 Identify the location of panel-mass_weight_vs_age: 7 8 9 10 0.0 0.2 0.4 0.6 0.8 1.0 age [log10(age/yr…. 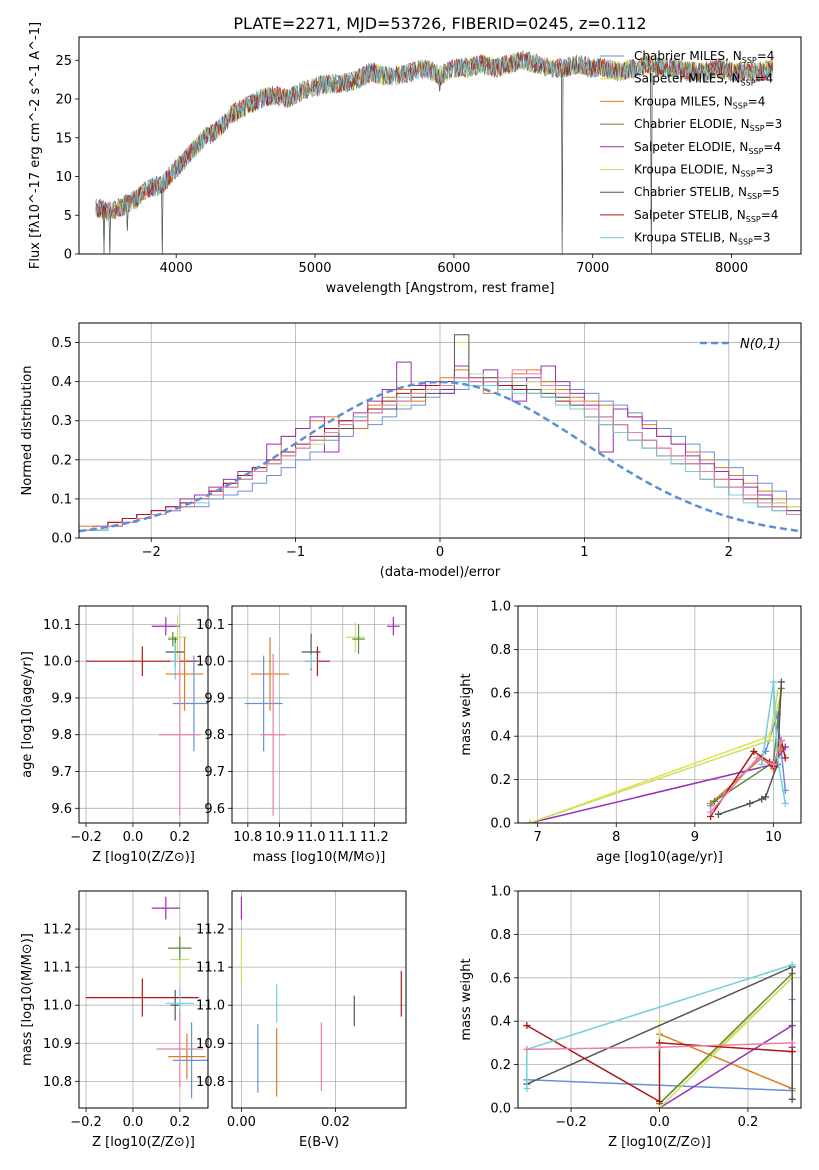
(630, 732).